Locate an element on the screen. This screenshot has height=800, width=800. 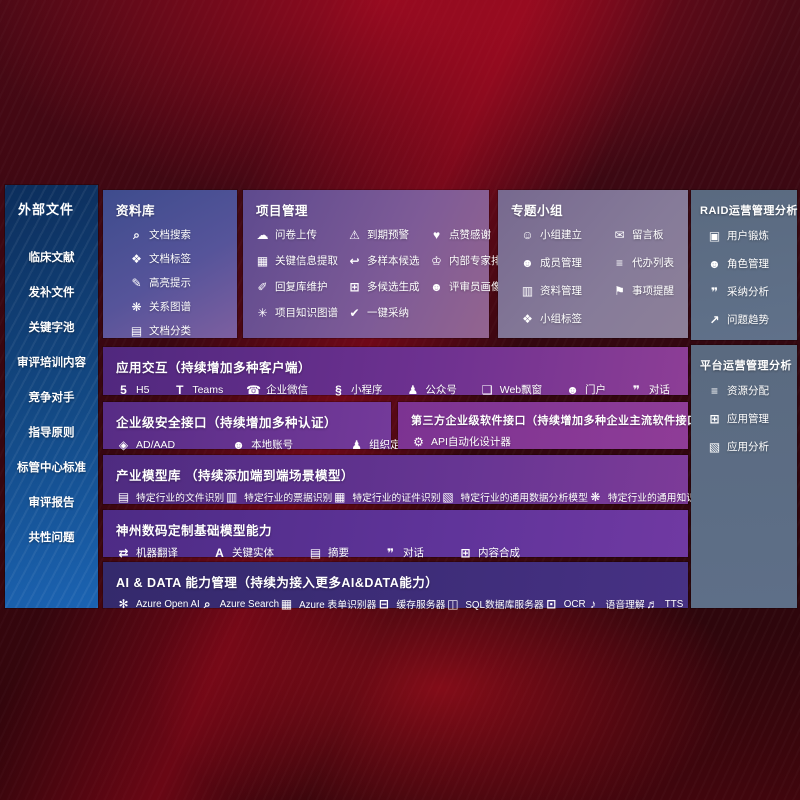
row-third-party-api-title: 第三方企业级软件接口（持续增加多种企业主流软件接口） is located at coordinates (560, 421).